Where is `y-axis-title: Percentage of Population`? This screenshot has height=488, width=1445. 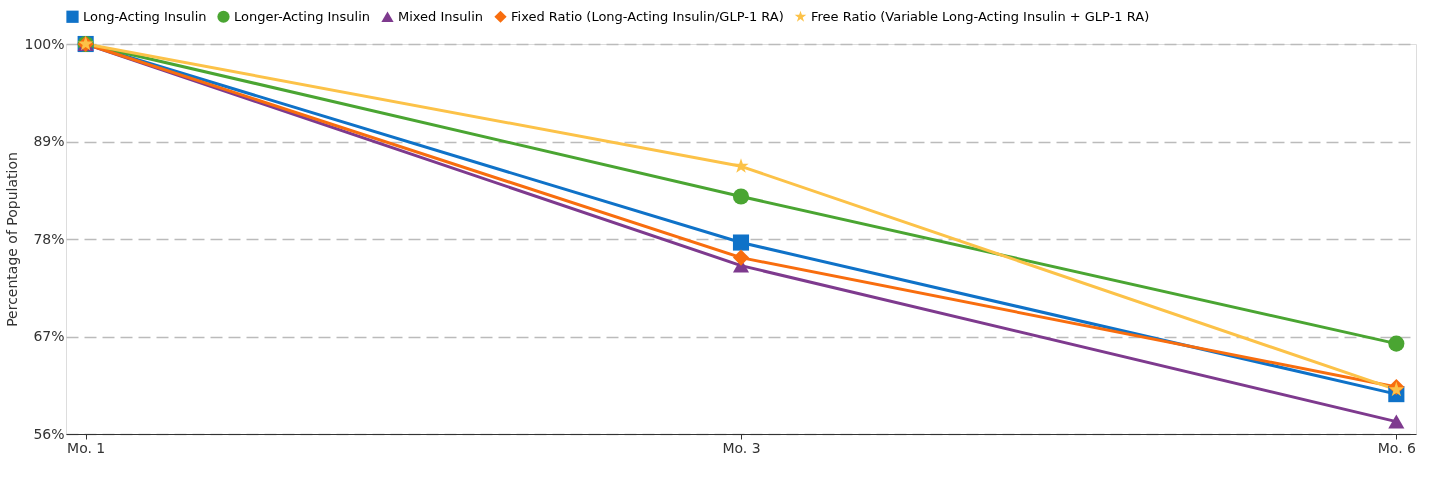 y-axis-title: Percentage of Population is located at coordinates (12, 239).